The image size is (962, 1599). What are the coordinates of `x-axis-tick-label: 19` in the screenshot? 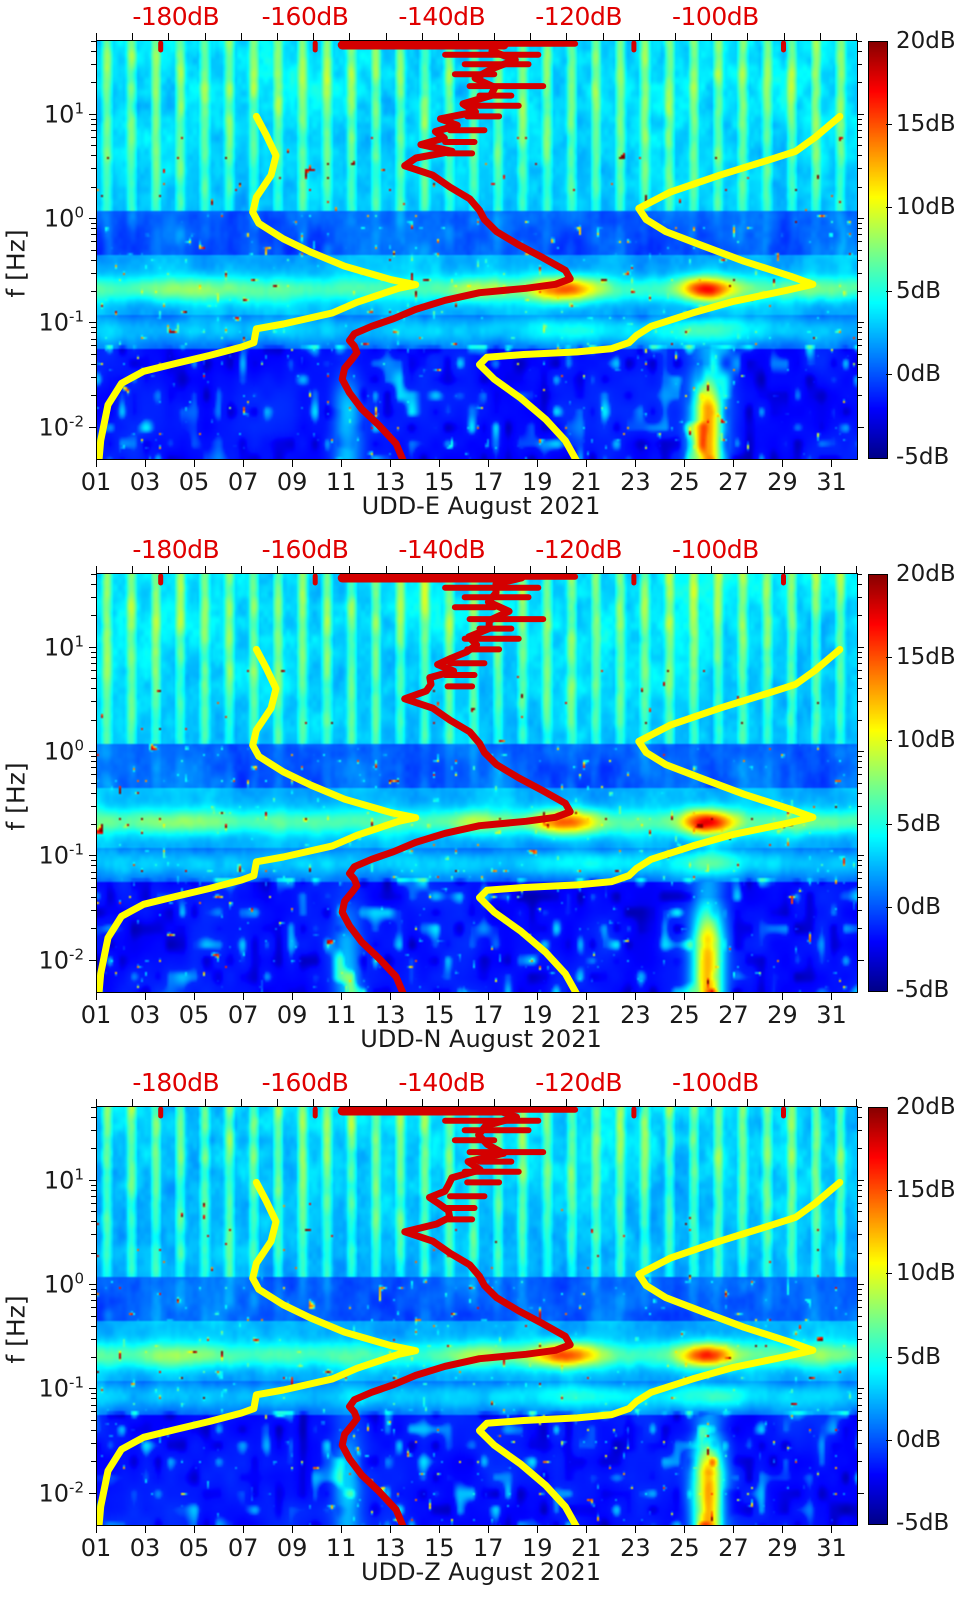 It's located at (537, 1015).